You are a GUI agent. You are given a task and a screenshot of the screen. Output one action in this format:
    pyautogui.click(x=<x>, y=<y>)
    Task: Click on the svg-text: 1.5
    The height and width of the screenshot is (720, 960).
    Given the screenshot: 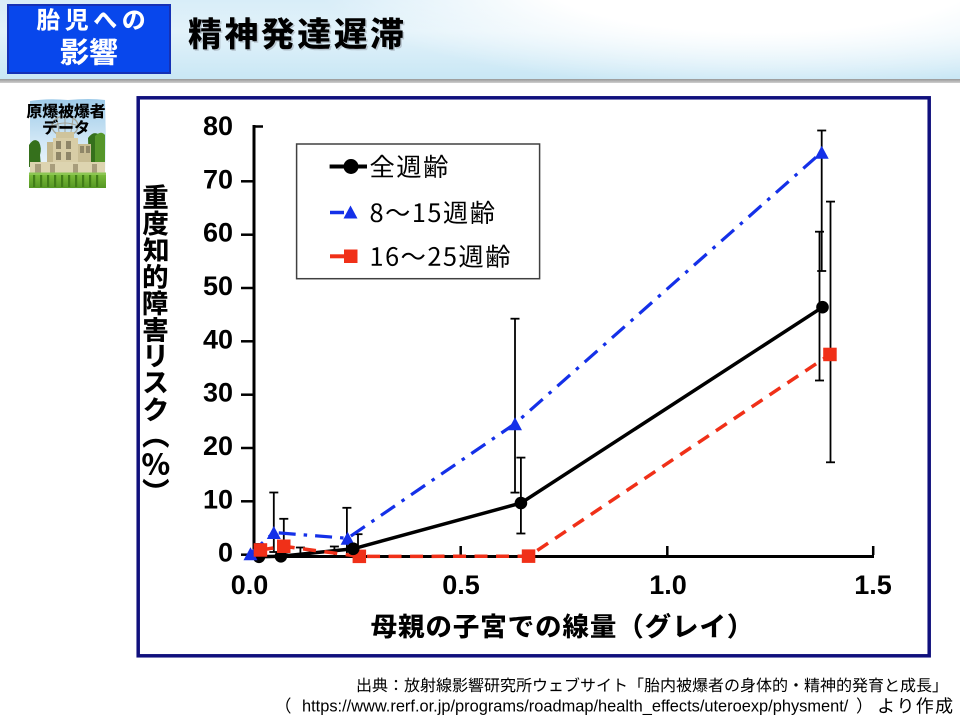 What is the action you would take?
    pyautogui.click(x=873, y=585)
    